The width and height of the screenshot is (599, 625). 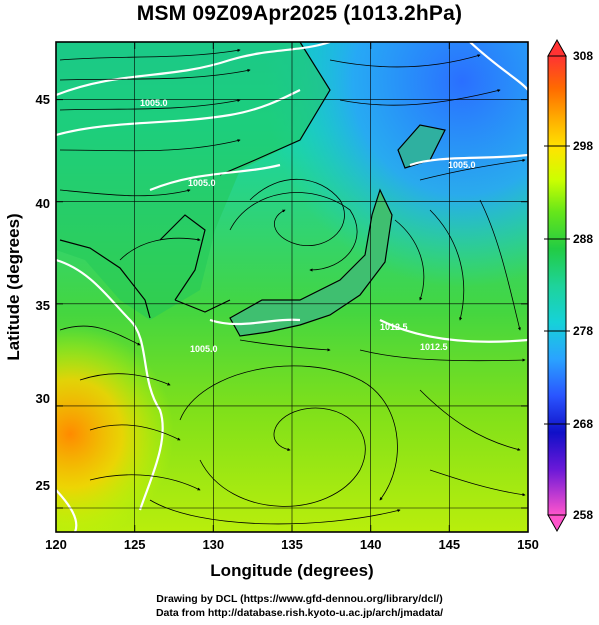 I want to click on y-tick-label: 35, so click(x=43, y=305).